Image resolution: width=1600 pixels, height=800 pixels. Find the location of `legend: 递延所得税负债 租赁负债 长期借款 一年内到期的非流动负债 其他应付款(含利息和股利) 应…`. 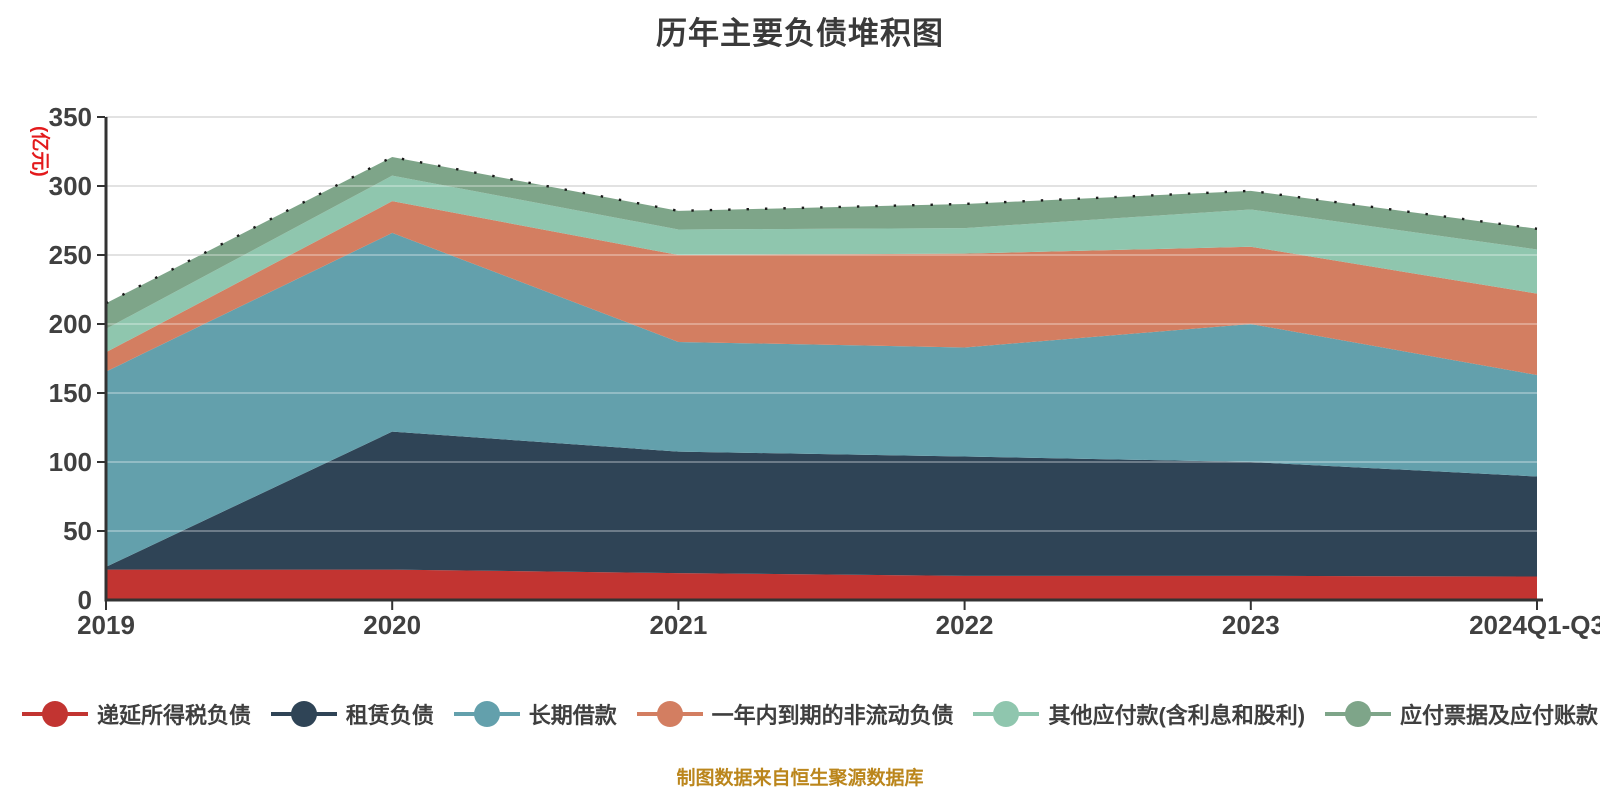

legend: 递延所得税负债 租赁负债 长期借款 一年内到期的非流动负债 其他应付款(含利息和股利) 应… is located at coordinates (810, 714).